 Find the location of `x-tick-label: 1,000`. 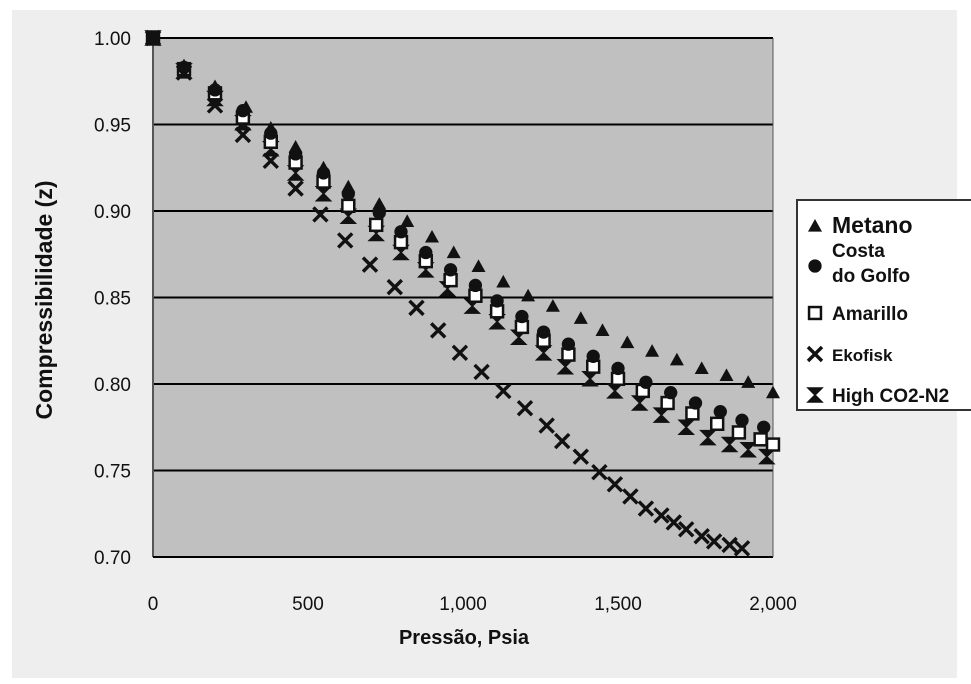

x-tick-label: 1,000 is located at coordinates (463, 604).